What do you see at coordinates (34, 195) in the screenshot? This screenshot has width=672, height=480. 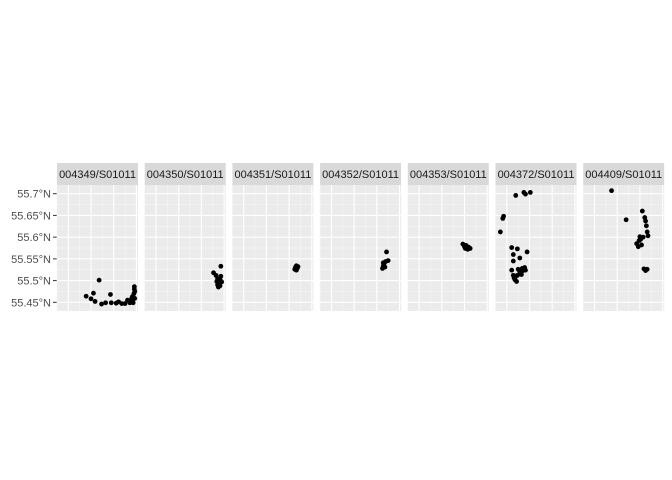 I see `y-tick-label: 55.7°N` at bounding box center [34, 195].